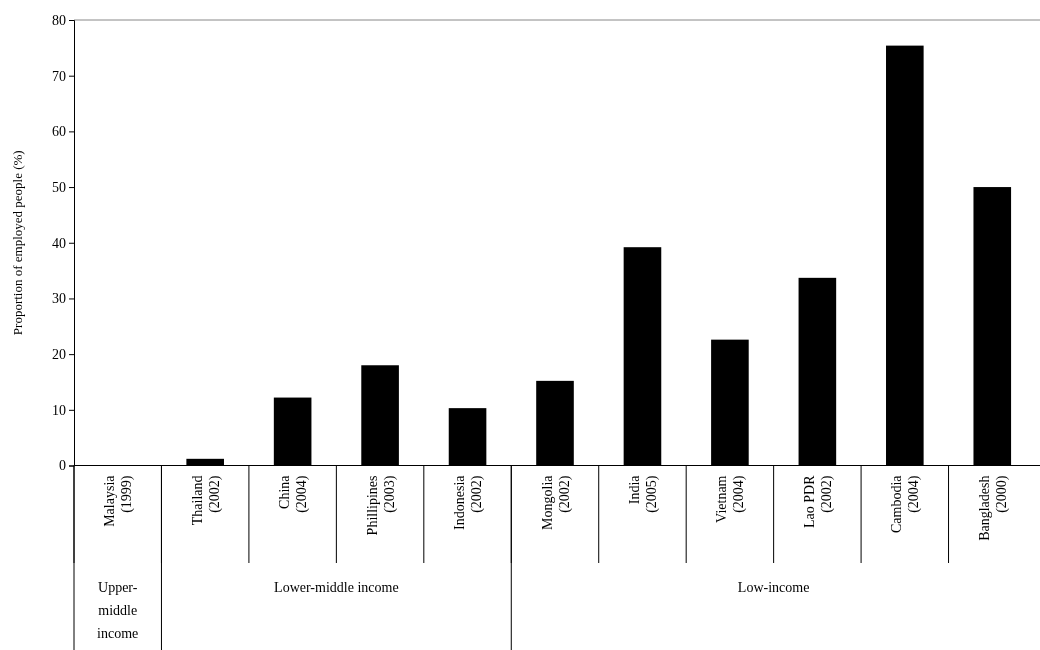 The width and height of the screenshot is (1040, 650). What do you see at coordinates (118, 610) in the screenshot?
I see `text: Upper-middle income` at bounding box center [118, 610].